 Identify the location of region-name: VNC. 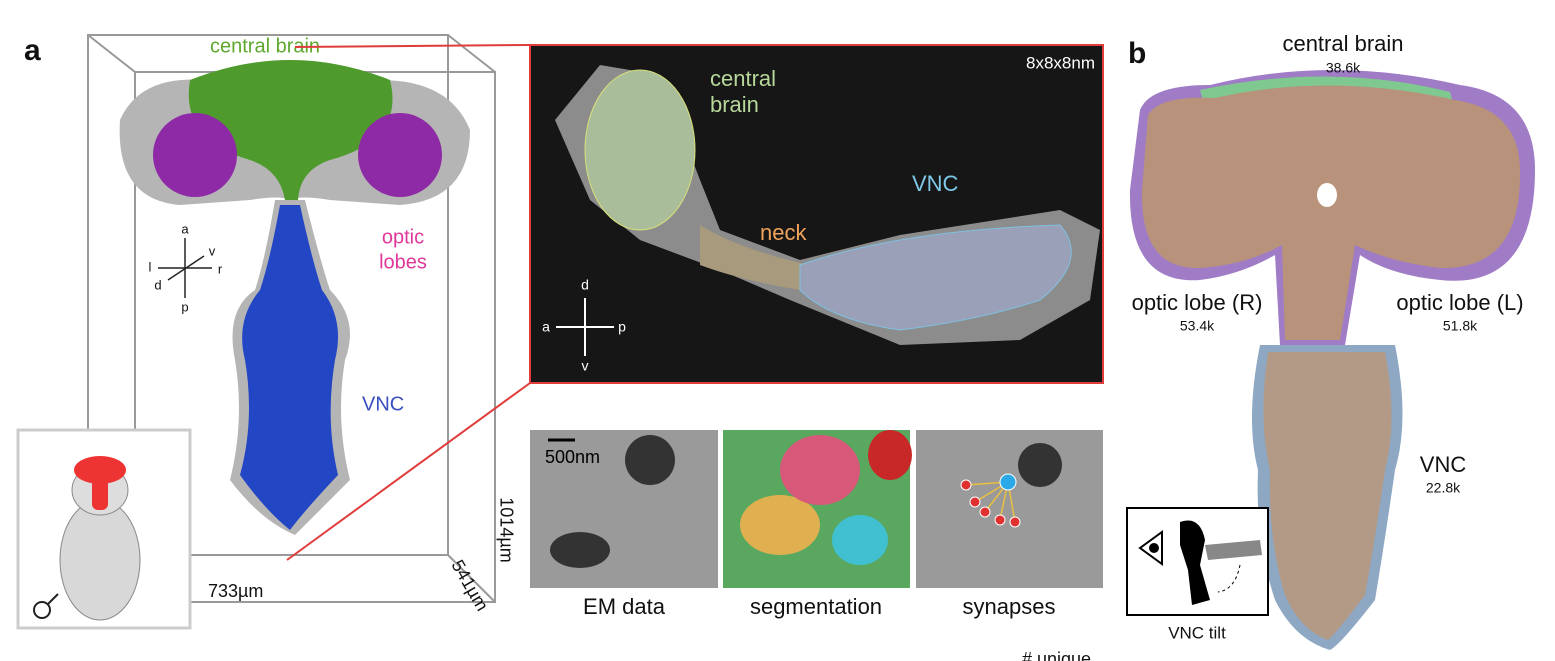
(1443, 464).